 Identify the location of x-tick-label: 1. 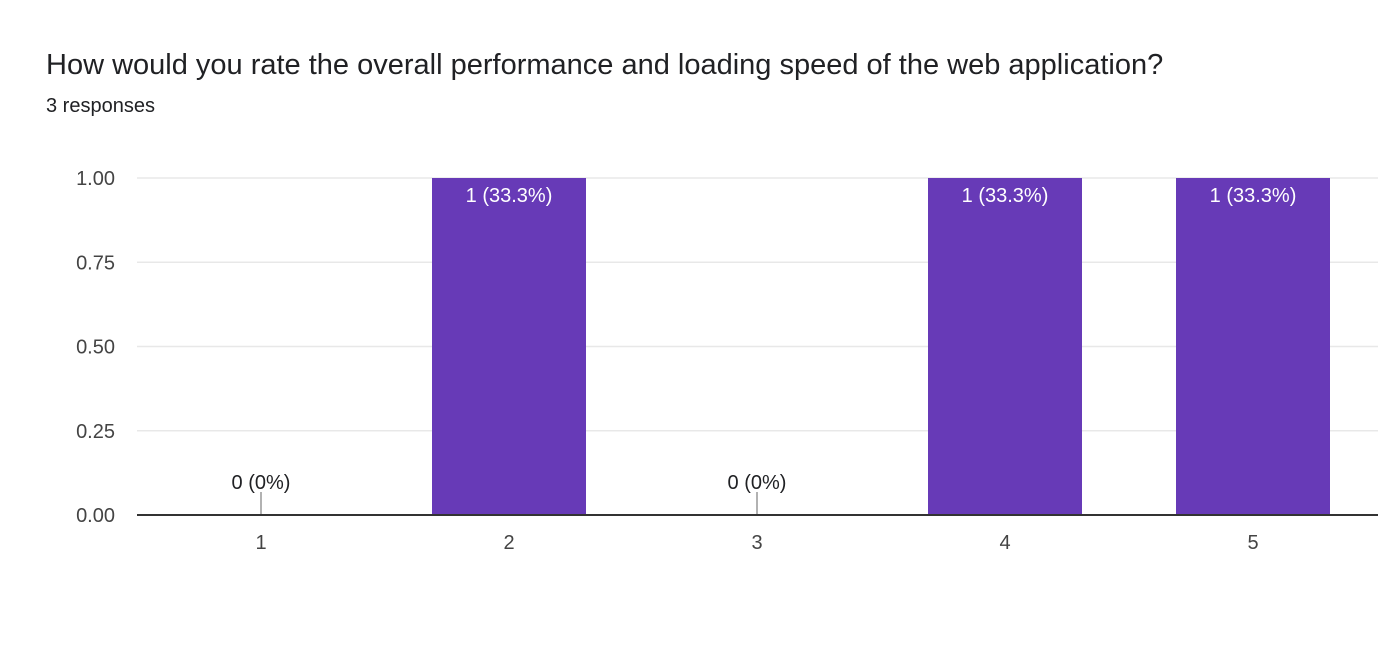
(260, 543).